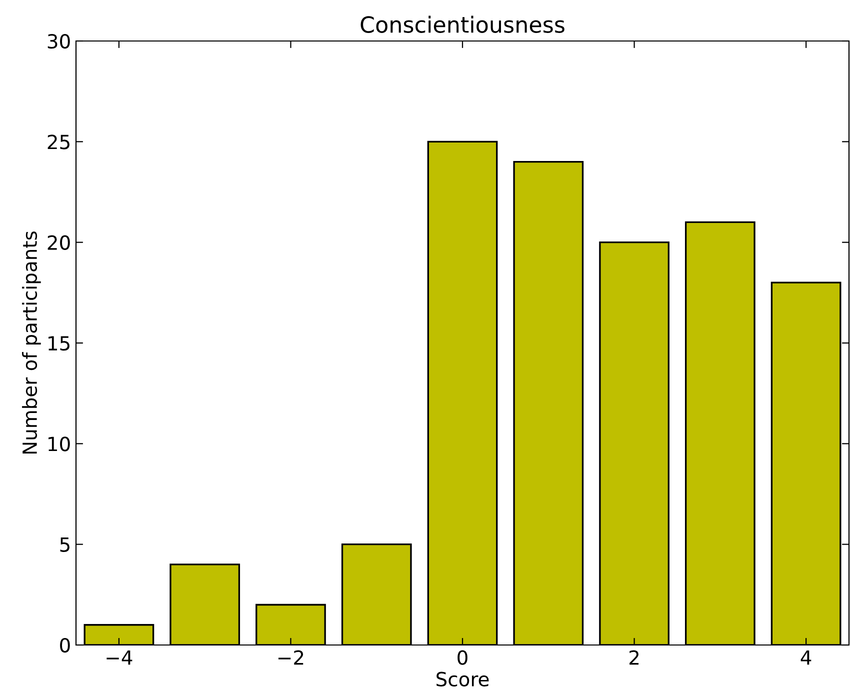  I want to click on x-tick-label: 0, so click(463, 657).